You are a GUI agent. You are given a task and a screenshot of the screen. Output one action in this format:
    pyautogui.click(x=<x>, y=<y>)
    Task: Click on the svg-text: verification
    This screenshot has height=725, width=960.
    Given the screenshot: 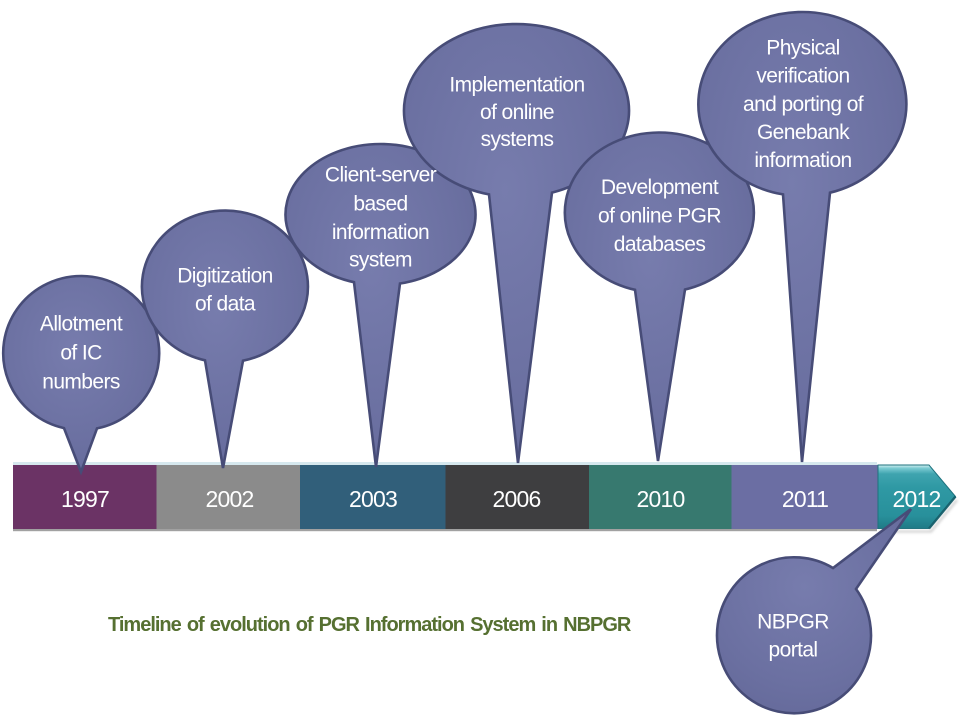 What is the action you would take?
    pyautogui.click(x=802, y=76)
    